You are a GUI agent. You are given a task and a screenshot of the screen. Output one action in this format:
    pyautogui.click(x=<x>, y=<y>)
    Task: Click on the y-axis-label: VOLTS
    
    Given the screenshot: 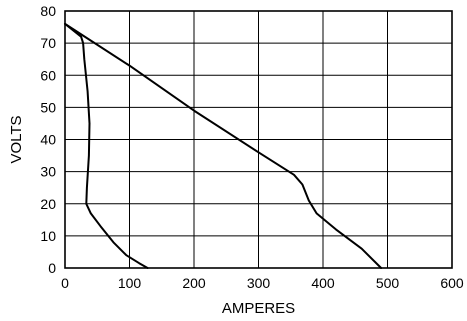 What is the action you would take?
    pyautogui.click(x=16, y=139)
    